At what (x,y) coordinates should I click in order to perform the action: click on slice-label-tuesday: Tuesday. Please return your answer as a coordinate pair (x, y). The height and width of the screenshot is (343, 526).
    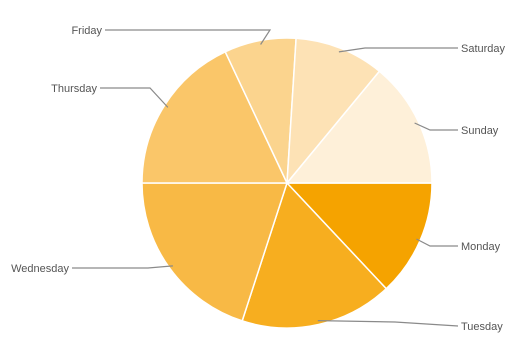
    Looking at the image, I should click on (482, 327).